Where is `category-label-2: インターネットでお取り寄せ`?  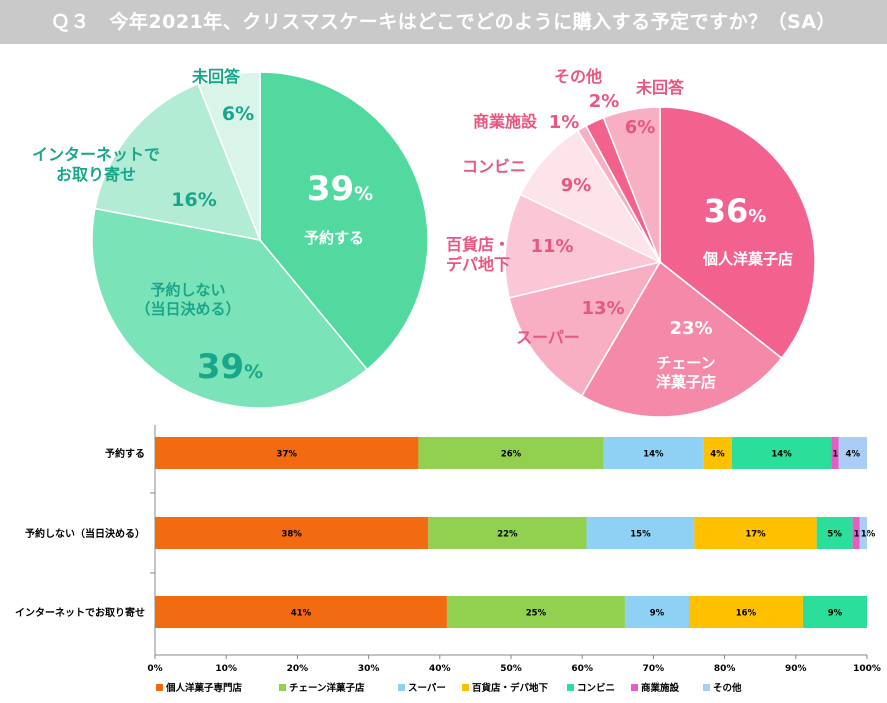 category-label-2: インターネットでお取り寄せ is located at coordinates (80, 612).